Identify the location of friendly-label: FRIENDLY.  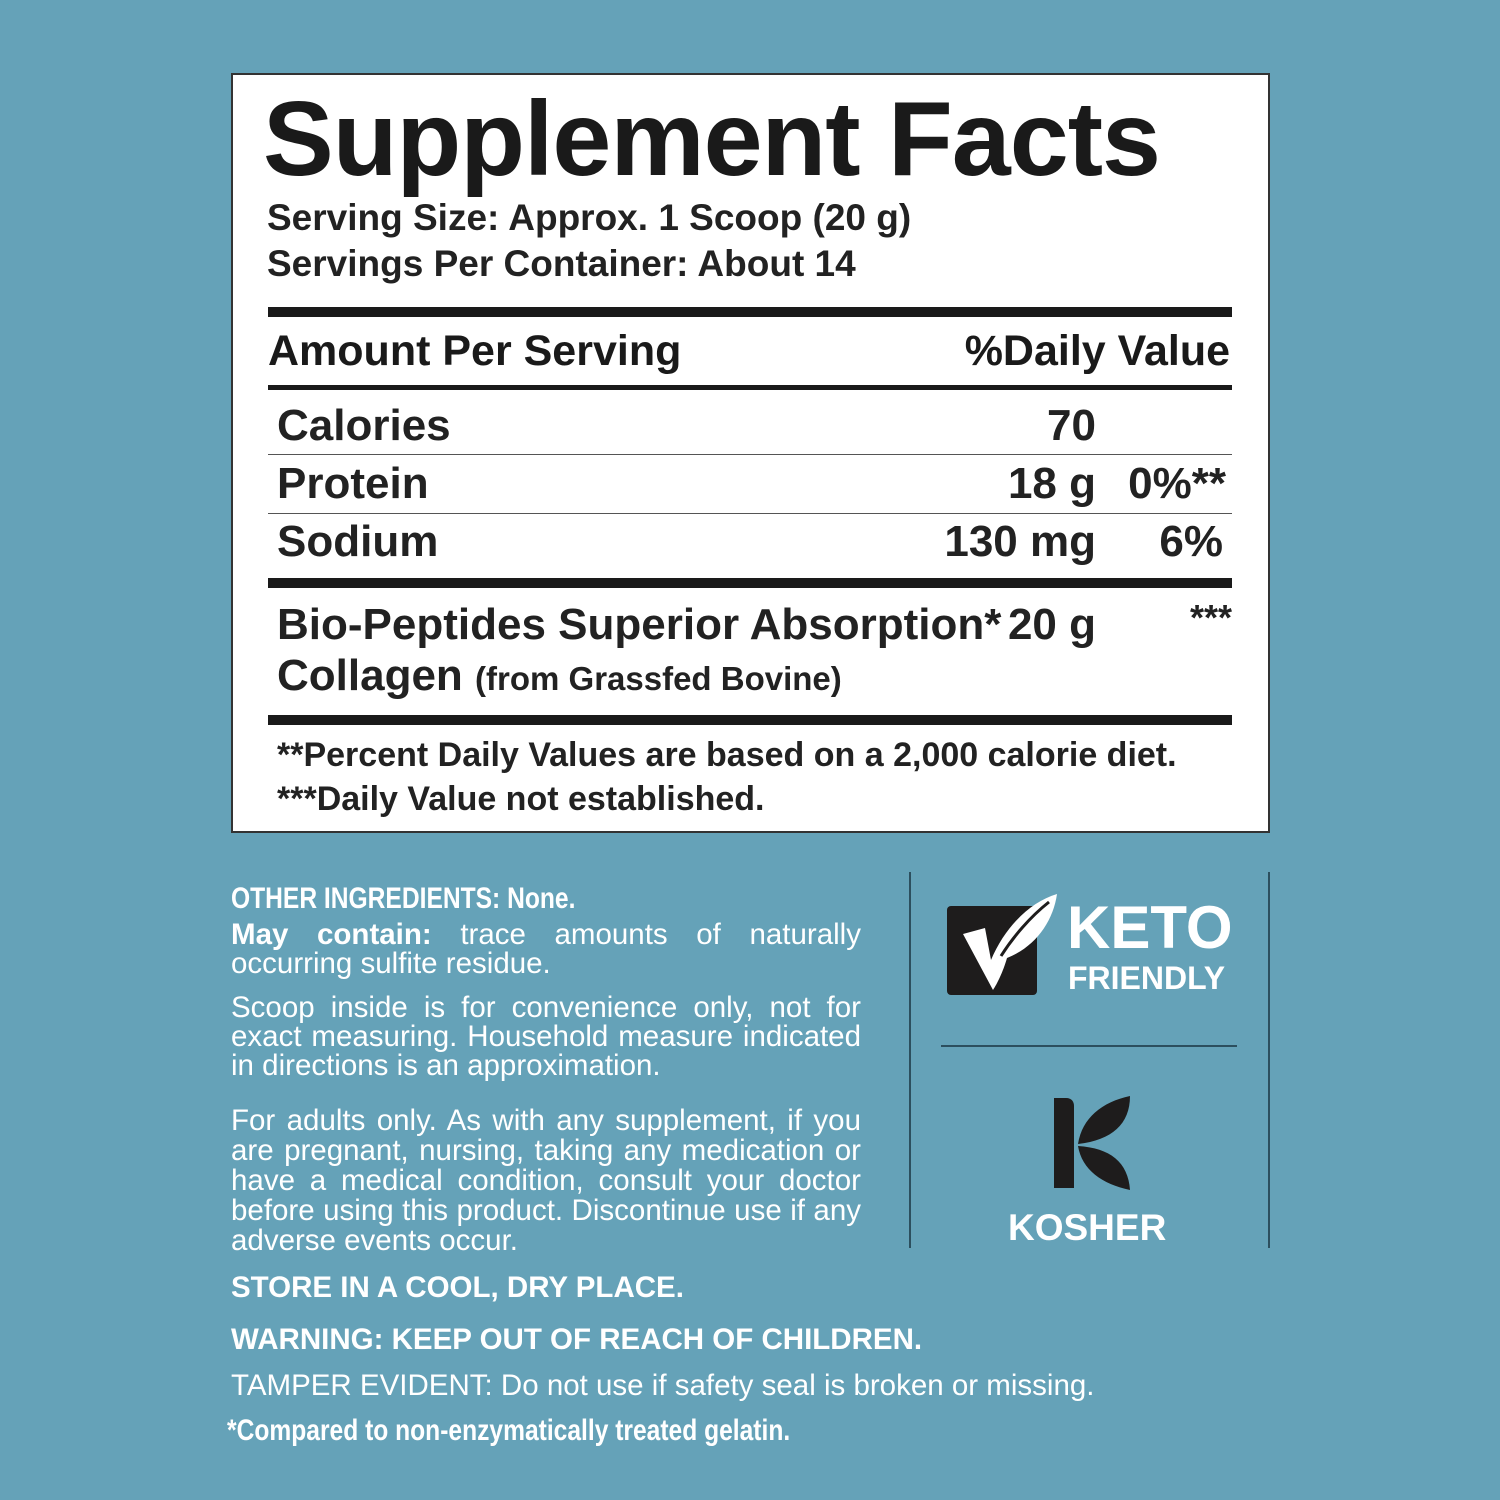
(1147, 978).